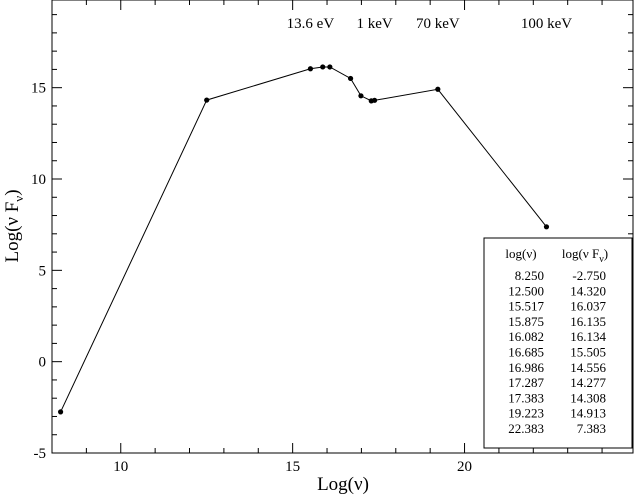 The image size is (635, 497). What do you see at coordinates (589, 275) in the screenshot?
I see `table-cell-y: -2.750` at bounding box center [589, 275].